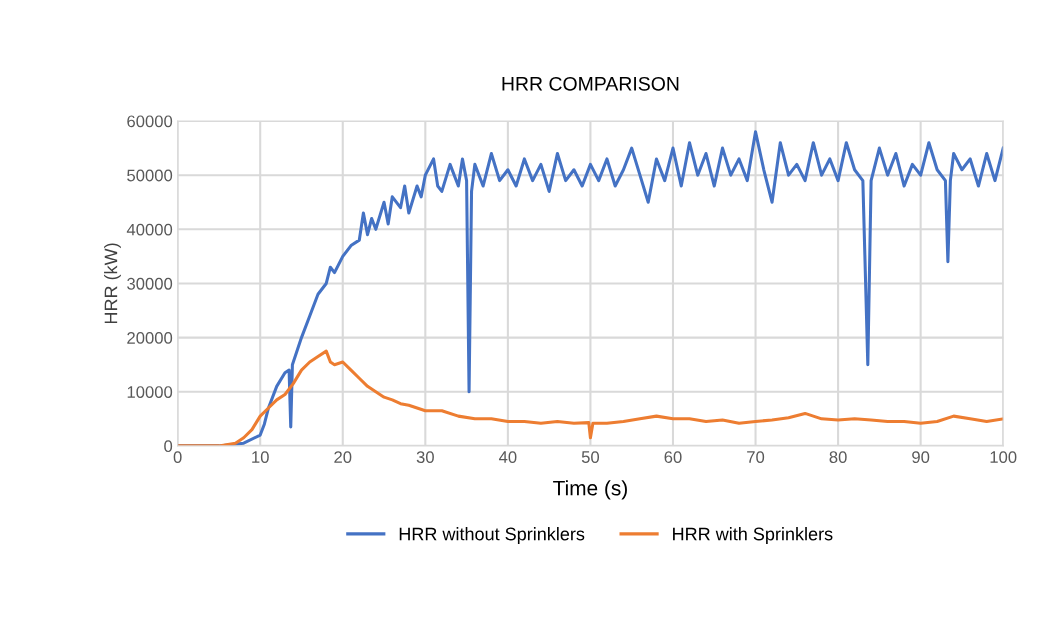  I want to click on y-tick-label: 20000, so click(150, 338).